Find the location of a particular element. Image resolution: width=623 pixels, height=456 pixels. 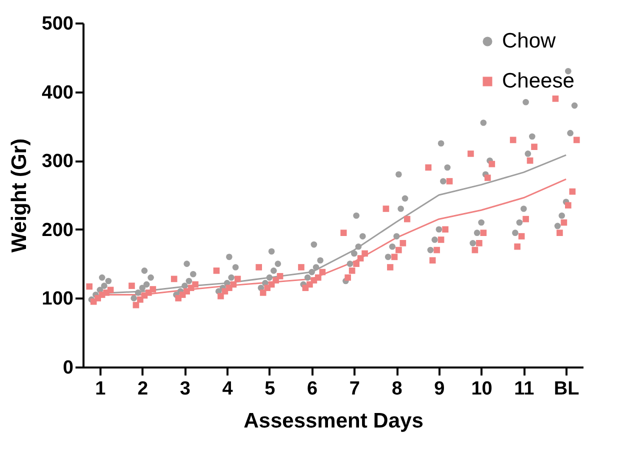

x-tick-label: 5 is located at coordinates (270, 389).